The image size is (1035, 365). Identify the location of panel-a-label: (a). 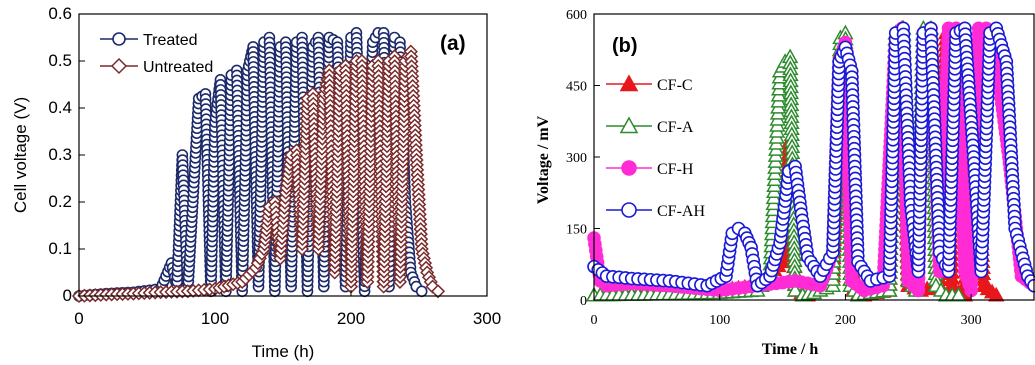
(453, 43).